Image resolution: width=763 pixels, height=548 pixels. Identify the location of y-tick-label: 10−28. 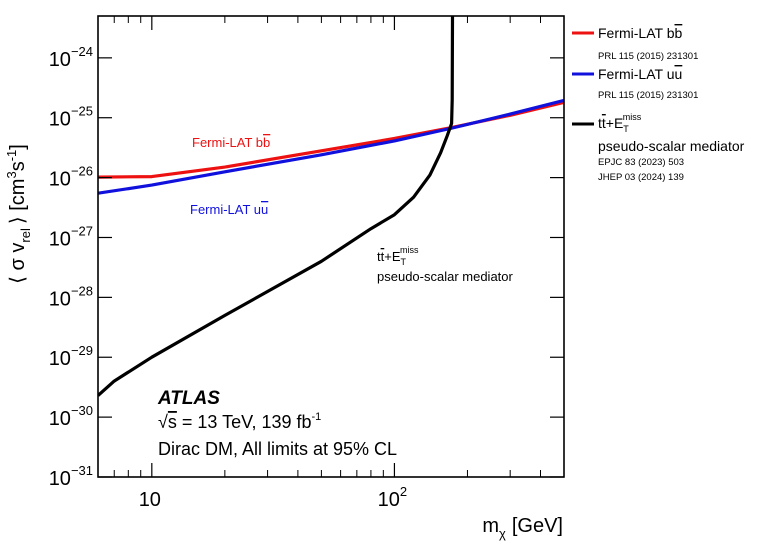
(71, 296).